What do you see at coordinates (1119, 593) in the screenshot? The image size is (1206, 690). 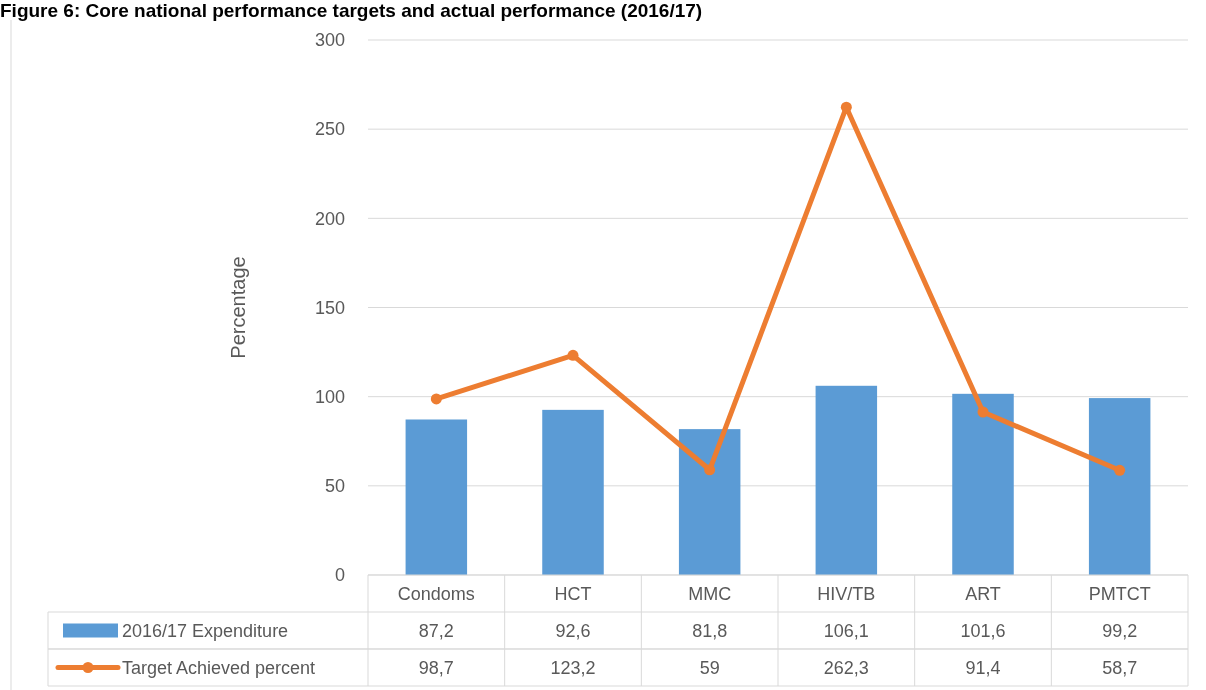 I see `x-tick-label: PMTCT` at bounding box center [1119, 593].